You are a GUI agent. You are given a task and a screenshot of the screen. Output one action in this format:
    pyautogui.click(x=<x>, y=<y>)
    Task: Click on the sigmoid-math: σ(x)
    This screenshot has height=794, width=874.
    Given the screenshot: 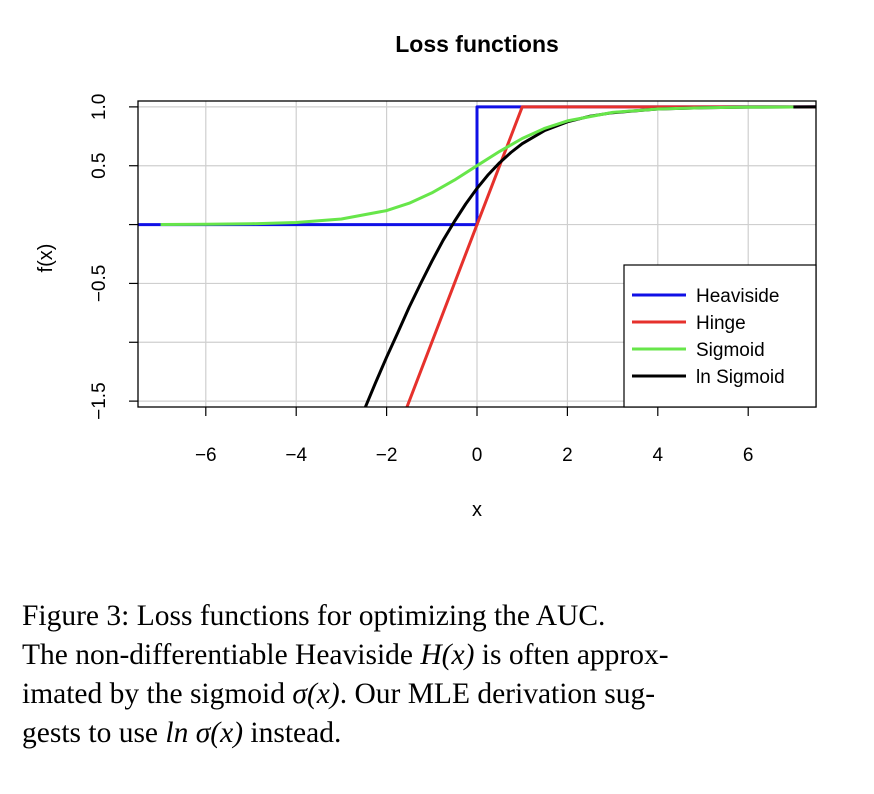 What is the action you would take?
    pyautogui.click(x=316, y=694)
    